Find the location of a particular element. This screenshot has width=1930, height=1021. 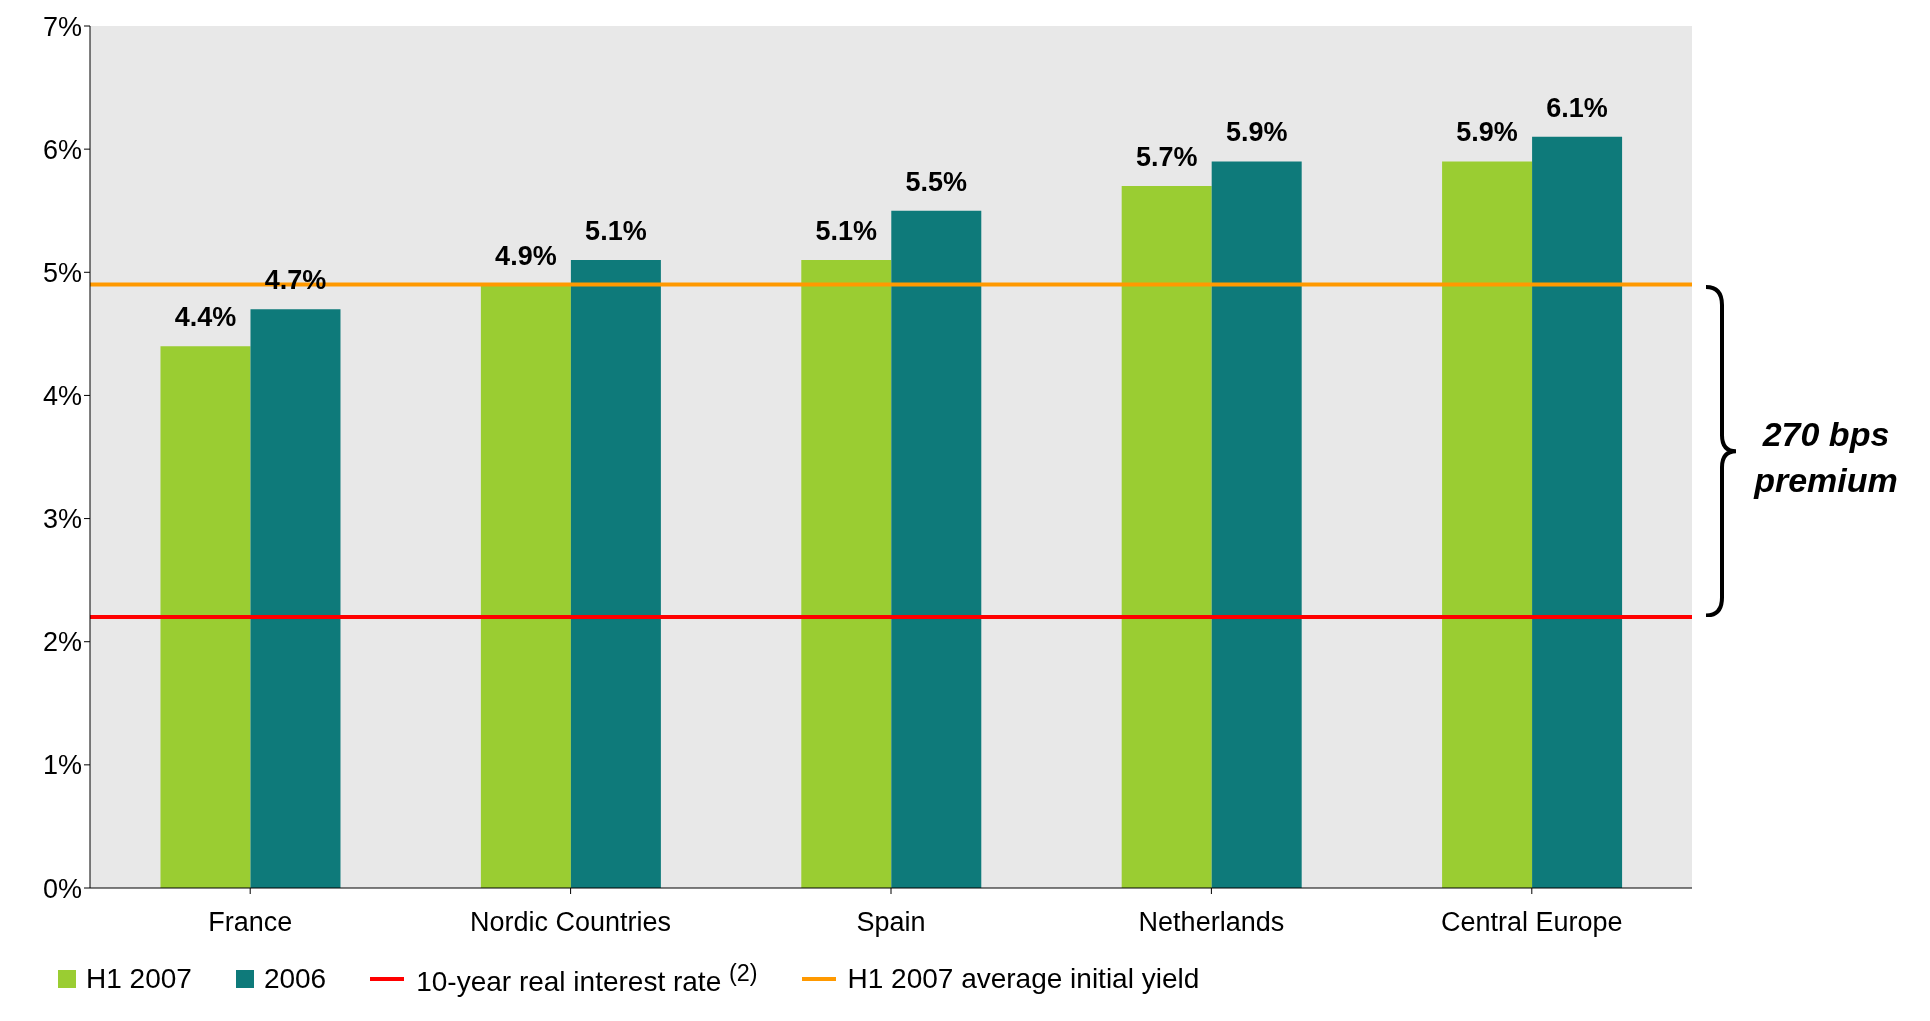

x-tick-label: Netherlands is located at coordinates (1211, 922).